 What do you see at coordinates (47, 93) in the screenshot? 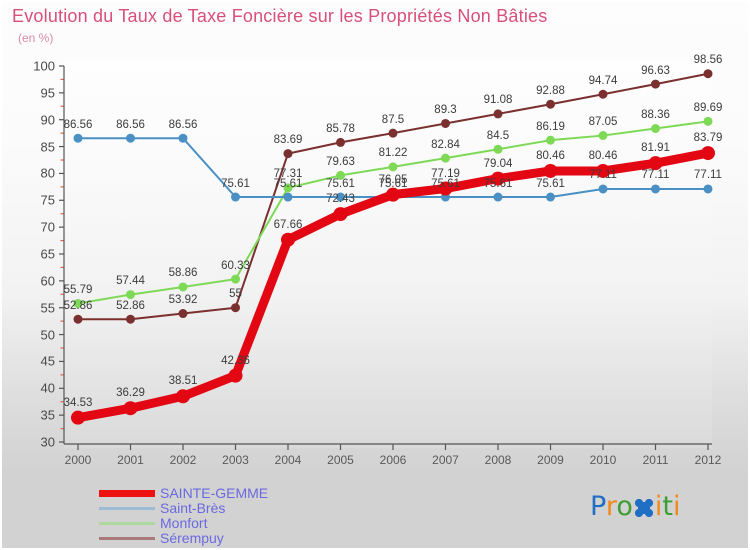
I see `y-axis-tick-label: 95` at bounding box center [47, 93].